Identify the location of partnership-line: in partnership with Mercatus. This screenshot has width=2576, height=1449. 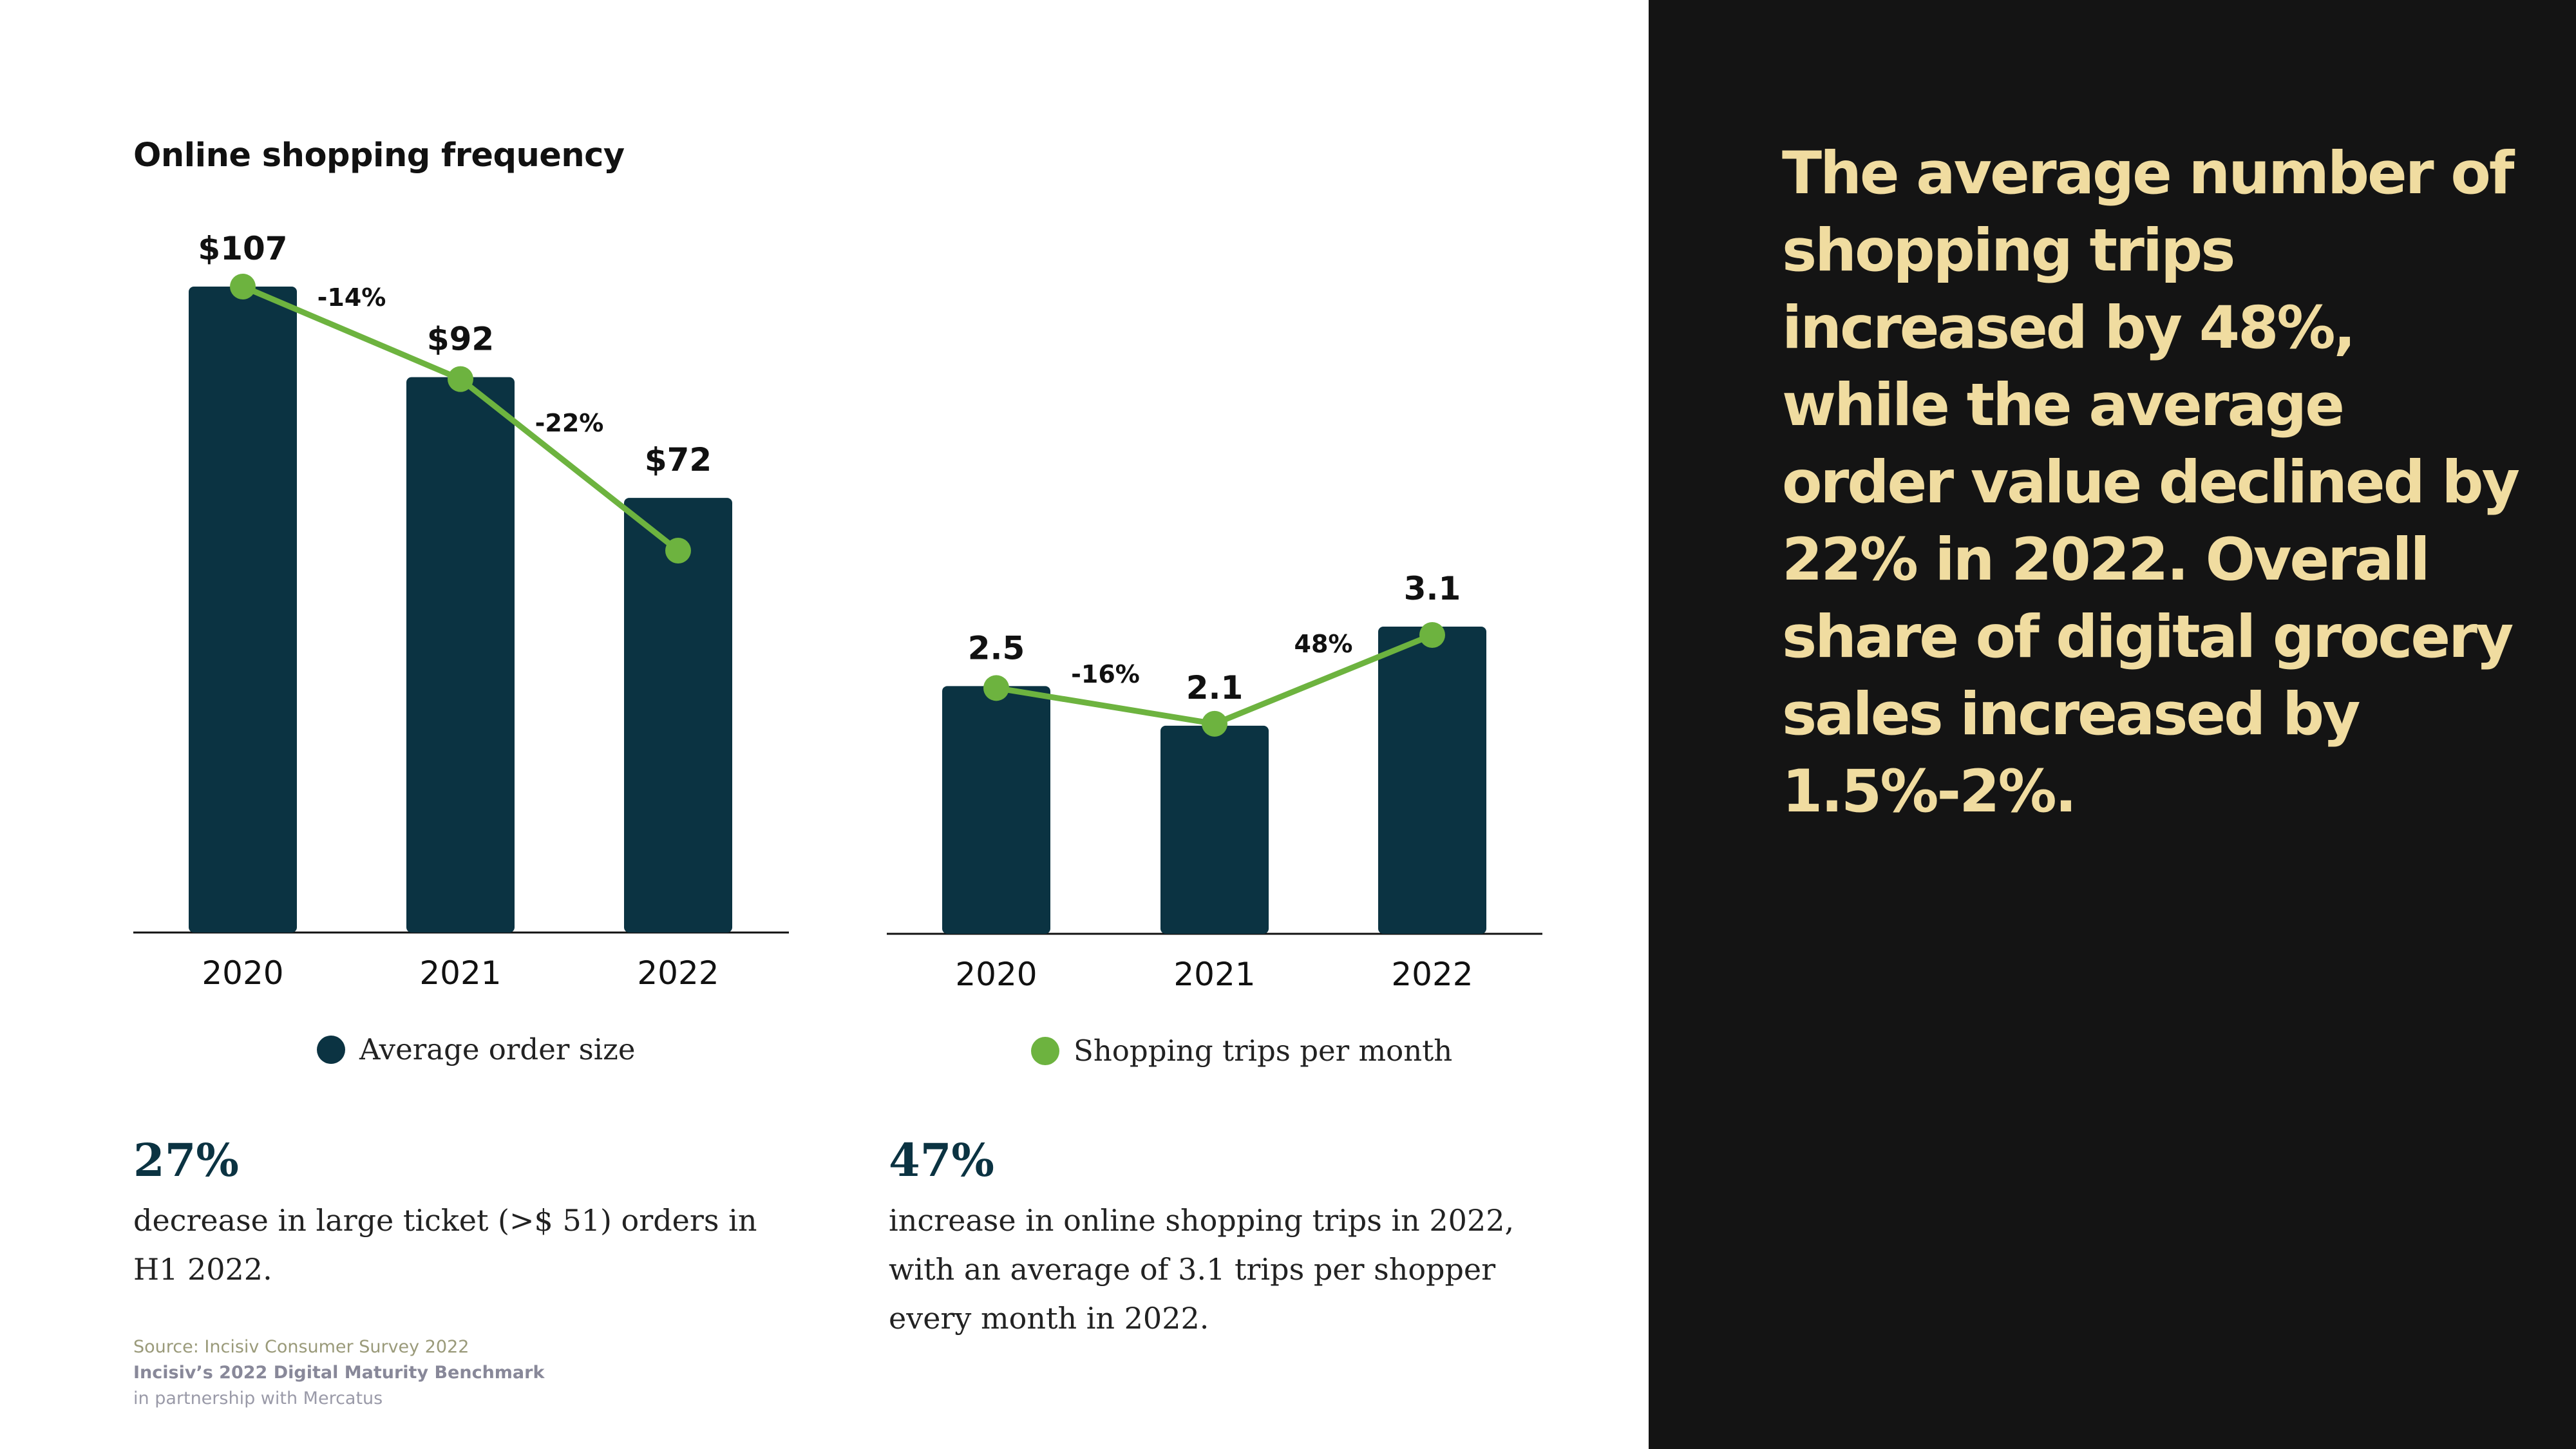
(258, 1398).